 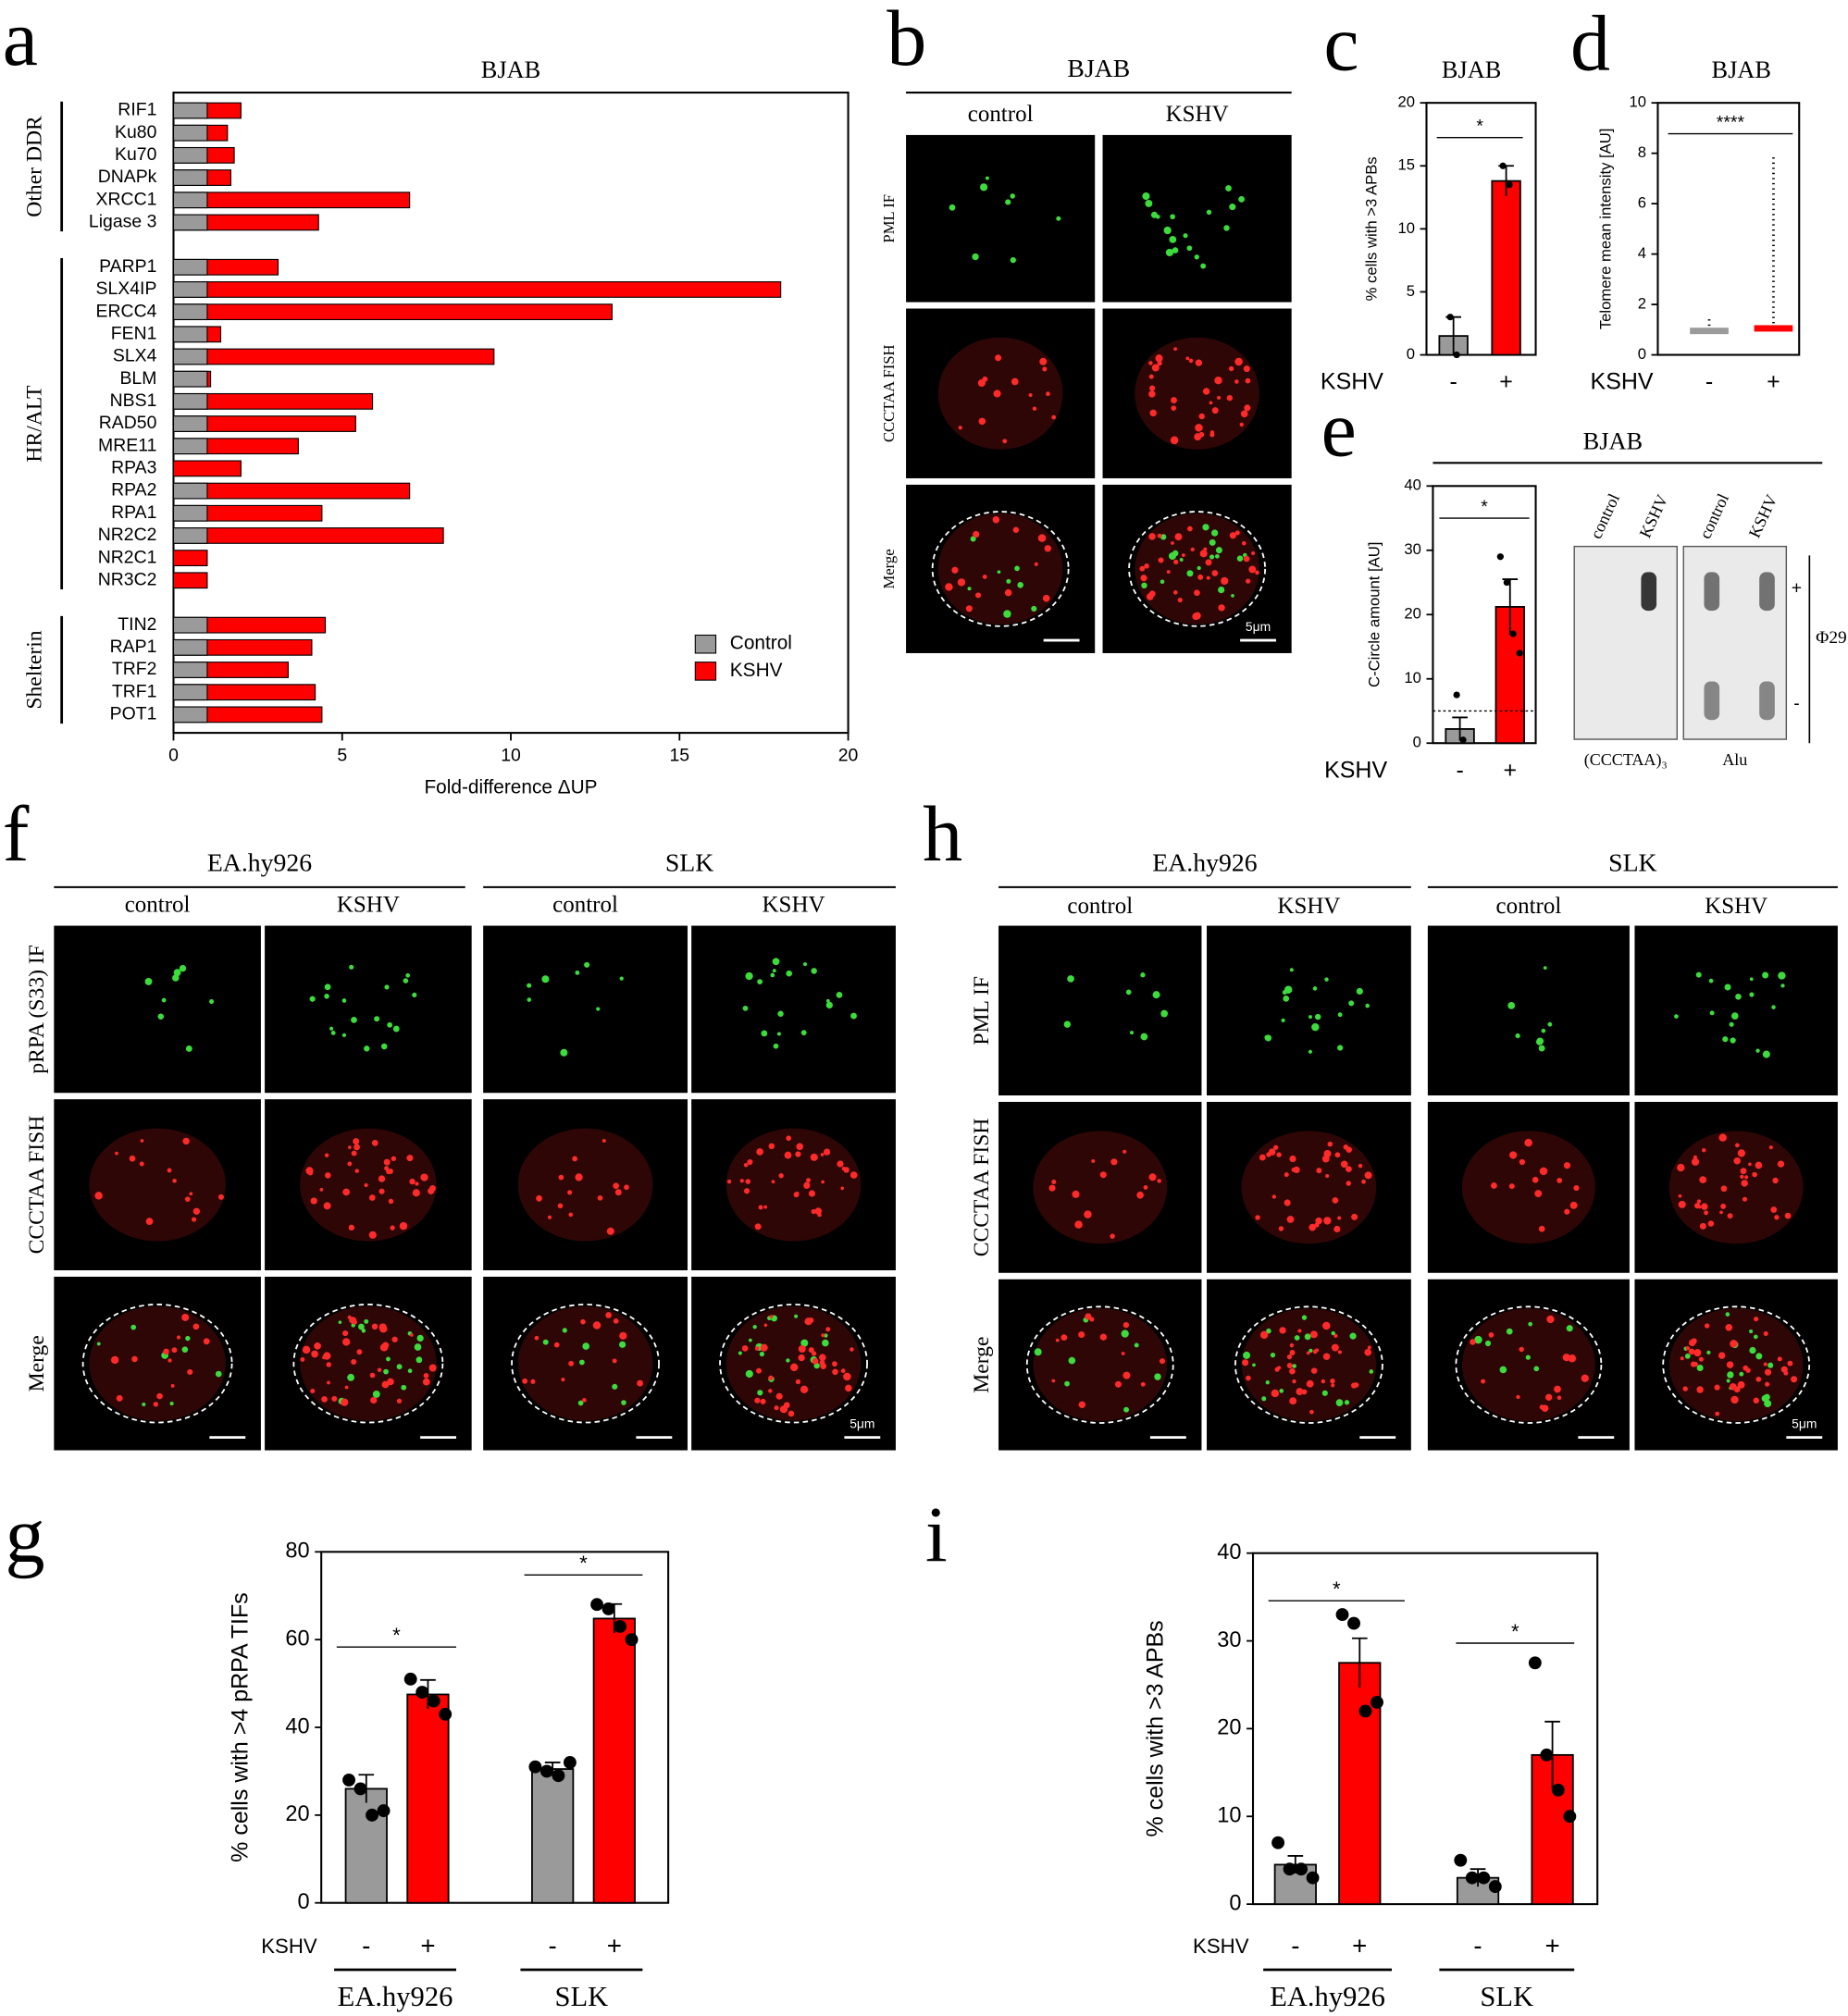 What do you see at coordinates (1510, 606) in the screenshot?
I see `error-bar` at bounding box center [1510, 606].